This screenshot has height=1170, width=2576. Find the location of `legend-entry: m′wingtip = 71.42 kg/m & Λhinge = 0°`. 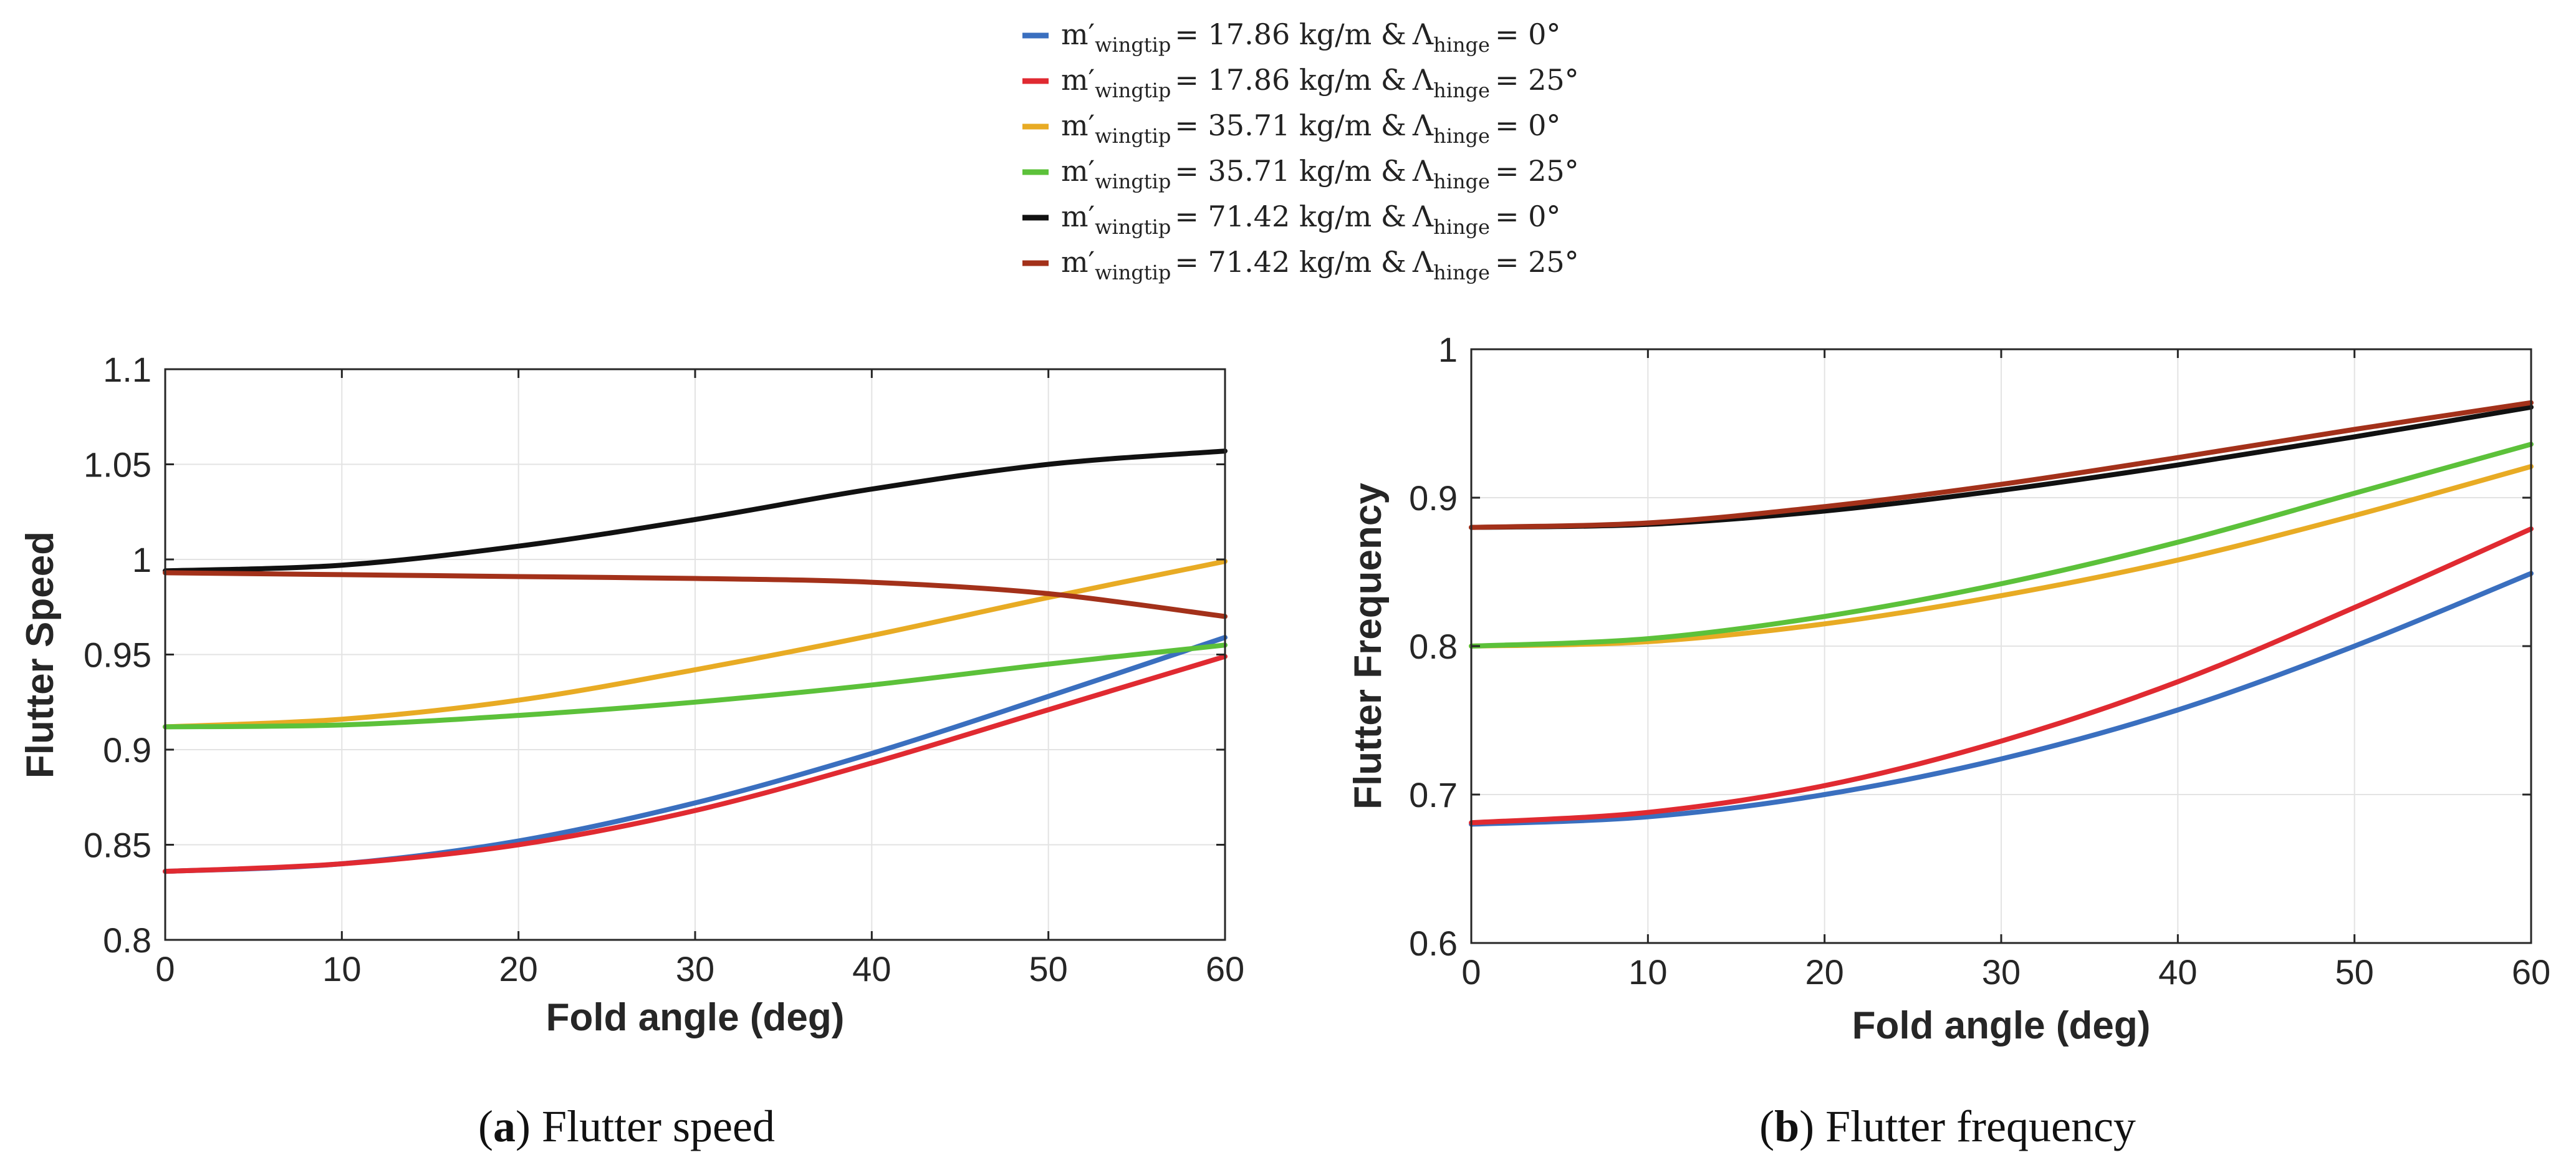

legend-entry: m′wingtip = 71.42 kg/m & Λhinge = 0° is located at coordinates (1291, 220).